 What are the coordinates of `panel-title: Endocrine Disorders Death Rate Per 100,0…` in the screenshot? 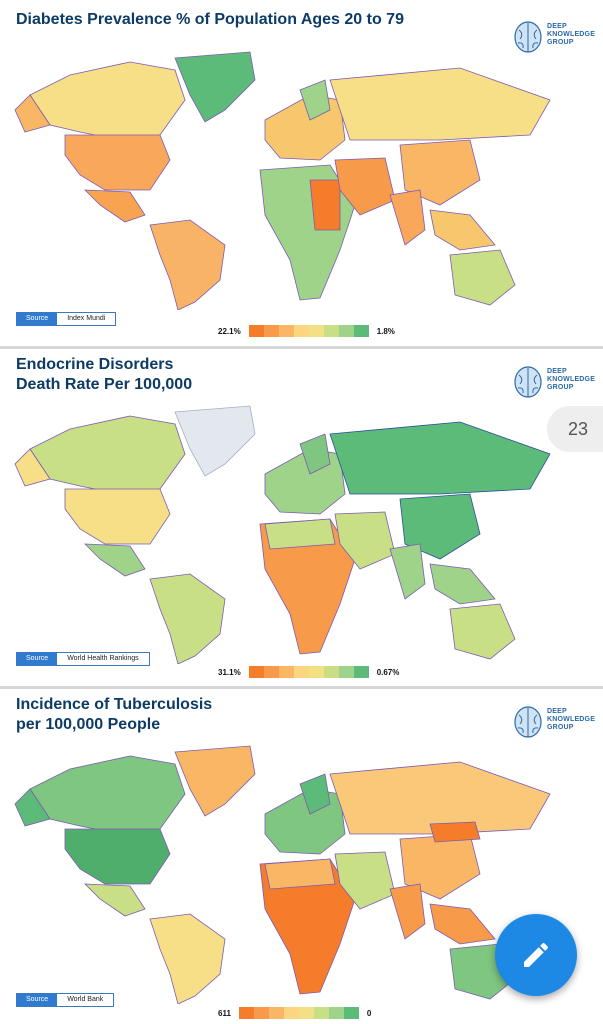 It's located at (104, 375).